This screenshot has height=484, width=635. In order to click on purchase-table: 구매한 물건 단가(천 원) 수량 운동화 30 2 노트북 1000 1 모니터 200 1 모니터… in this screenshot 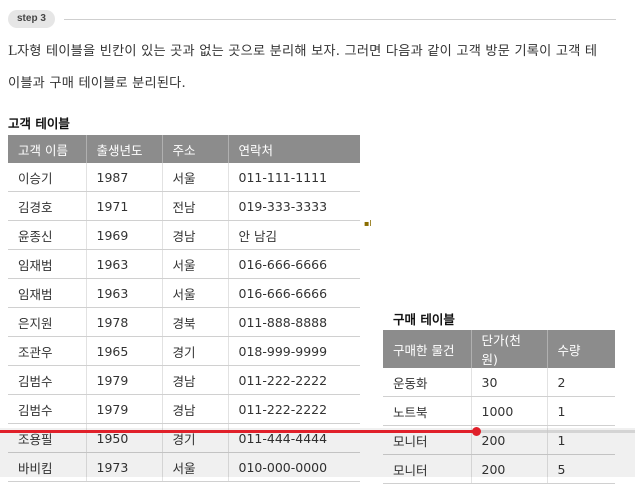, I will do `click(499, 407)`.